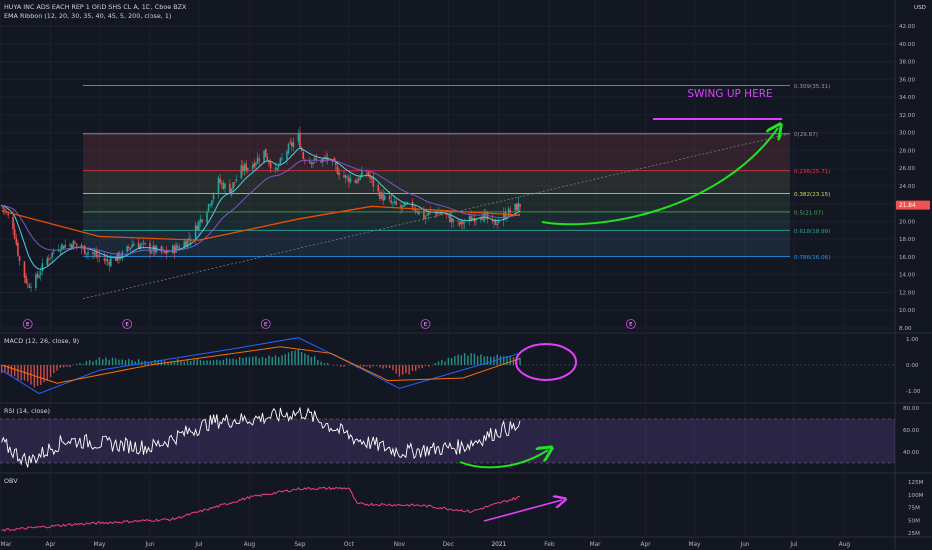  Describe the element at coordinates (729, 94) in the screenshot. I see `swing-up-annotation: SWING UP HERE` at that location.